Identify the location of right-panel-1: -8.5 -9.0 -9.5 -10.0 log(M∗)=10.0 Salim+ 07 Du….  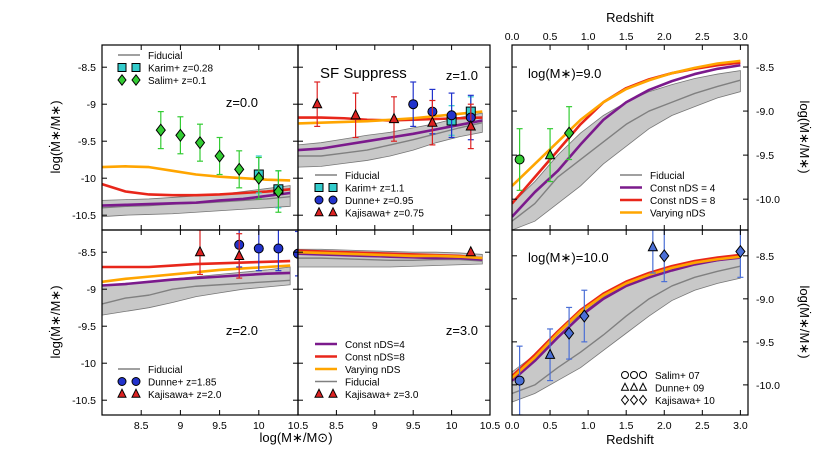
(642, 330).